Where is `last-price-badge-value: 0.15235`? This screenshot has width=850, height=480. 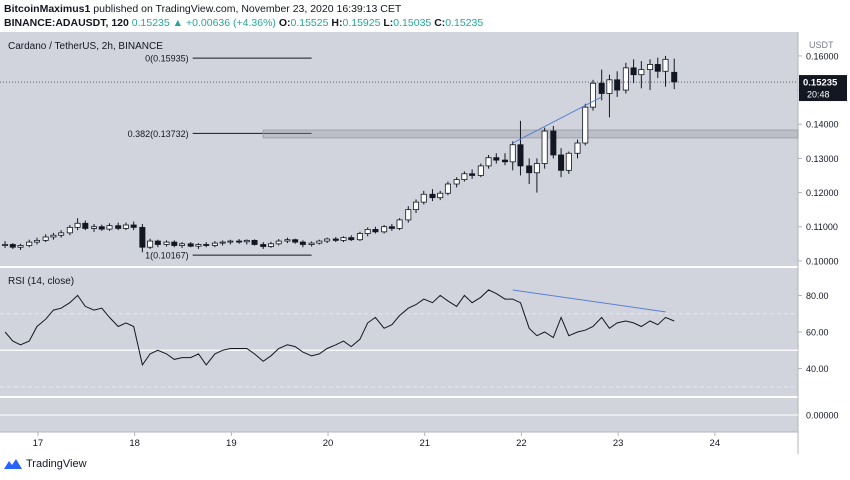 last-price-badge-value: 0.15235 is located at coordinates (820, 83).